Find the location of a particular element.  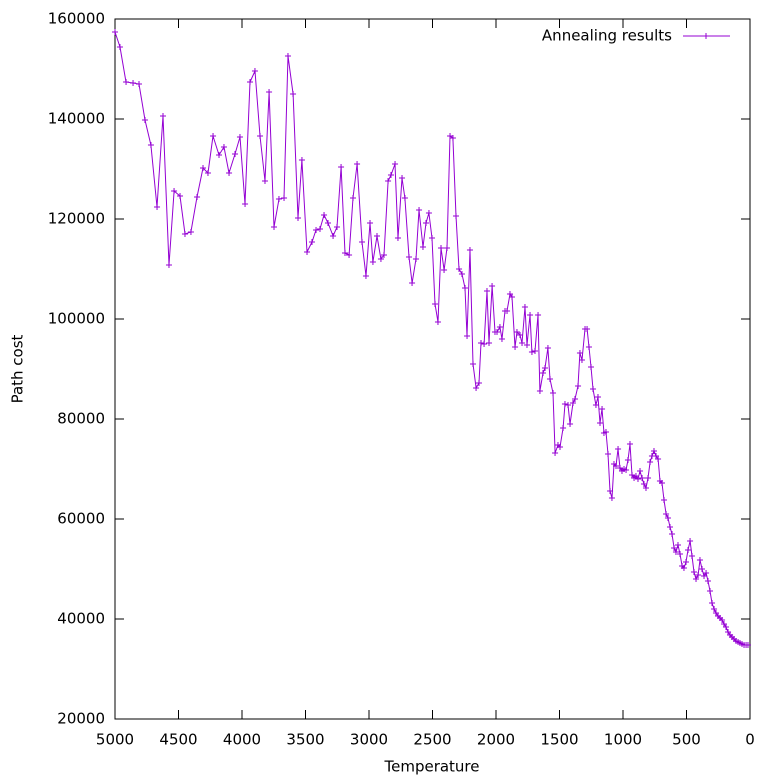

x-tick-label: 1500 is located at coordinates (559, 740).